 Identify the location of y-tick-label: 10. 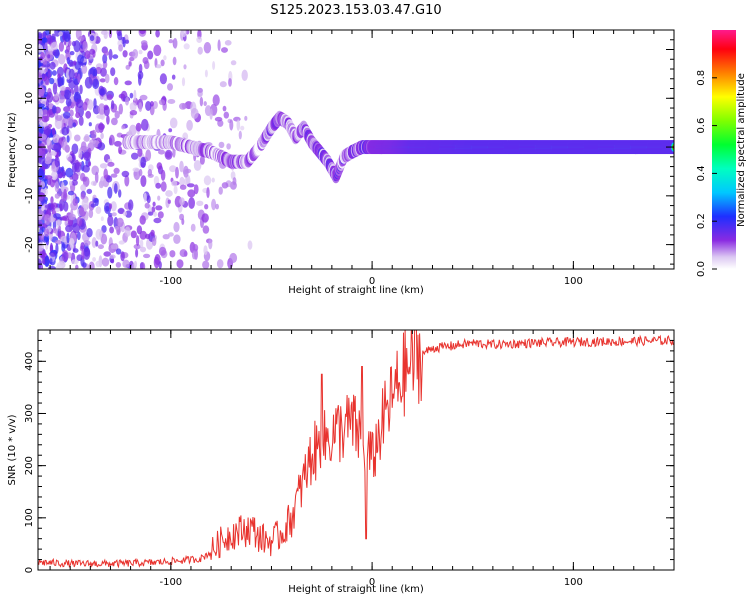
(29, 98).